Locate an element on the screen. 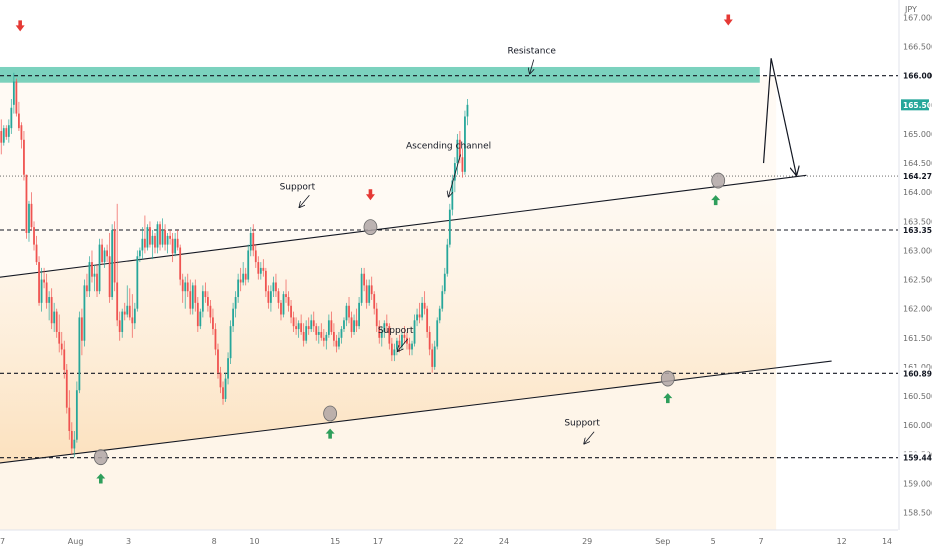 The image size is (932, 550). current-level-badge-text: 164.277 is located at coordinates (917, 176).